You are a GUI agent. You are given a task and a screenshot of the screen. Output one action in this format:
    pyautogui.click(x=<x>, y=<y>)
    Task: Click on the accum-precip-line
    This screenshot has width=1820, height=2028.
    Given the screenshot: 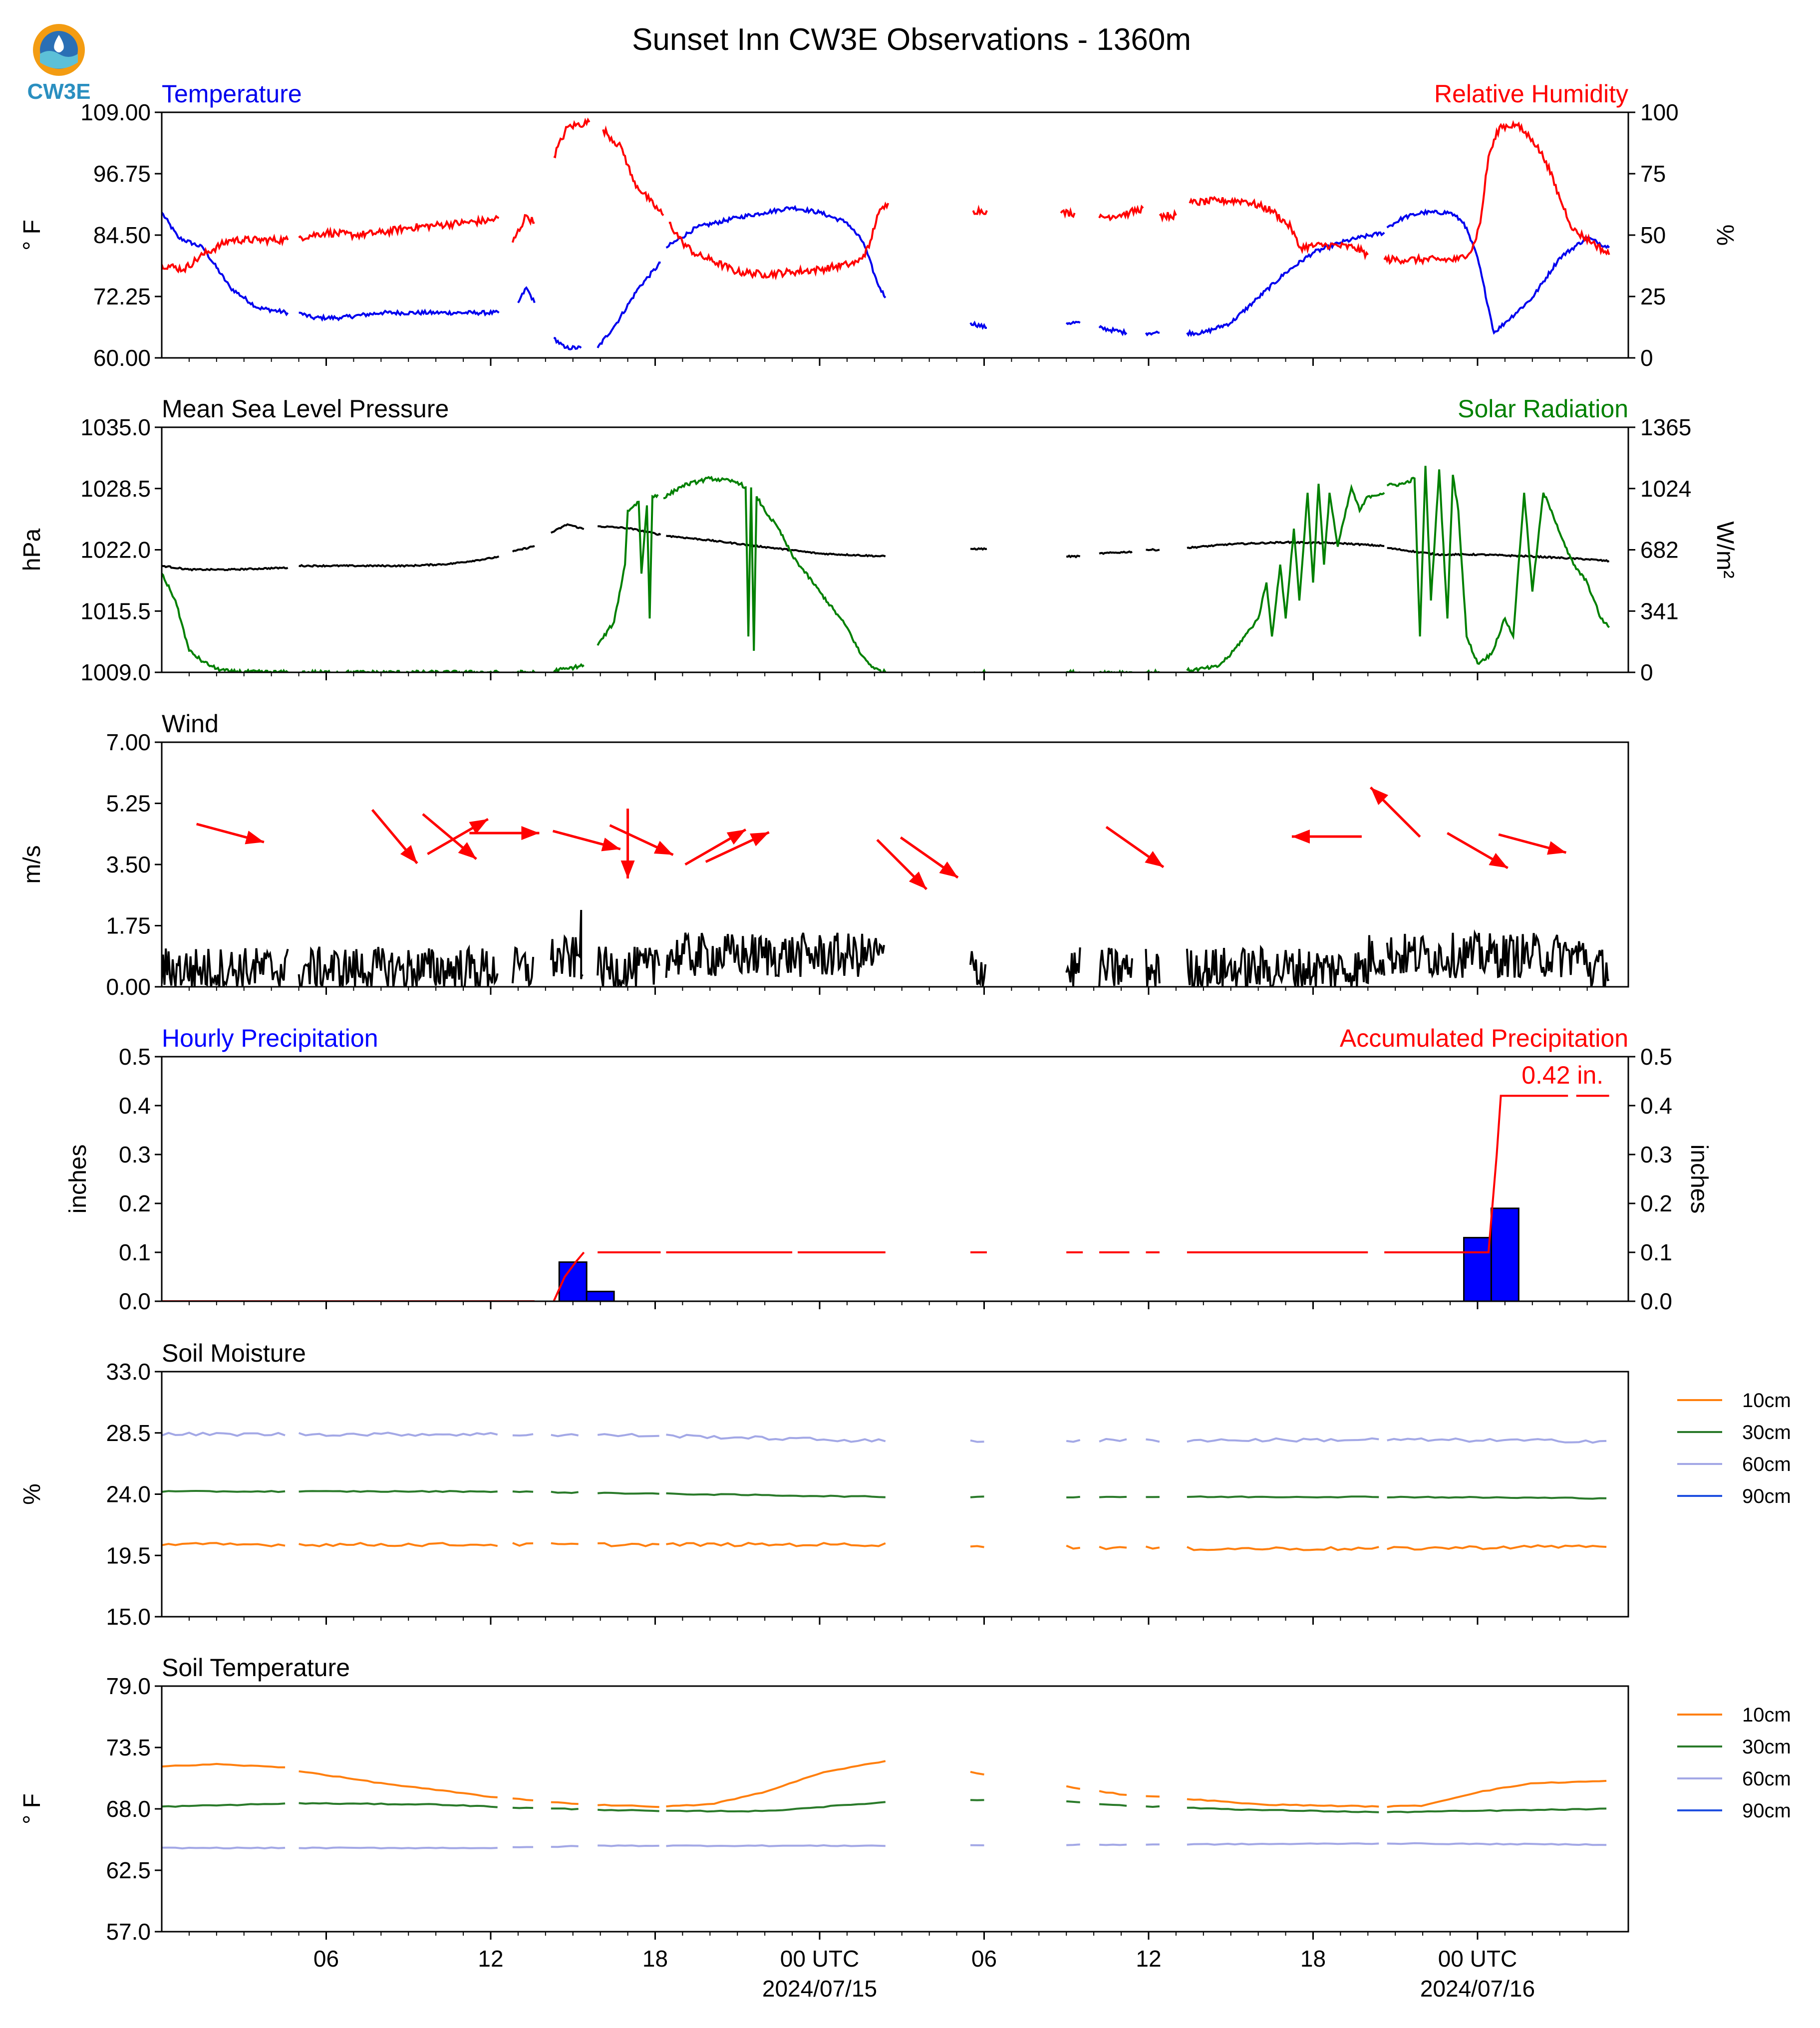 What is the action you would take?
    pyautogui.click(x=569, y=1276)
    